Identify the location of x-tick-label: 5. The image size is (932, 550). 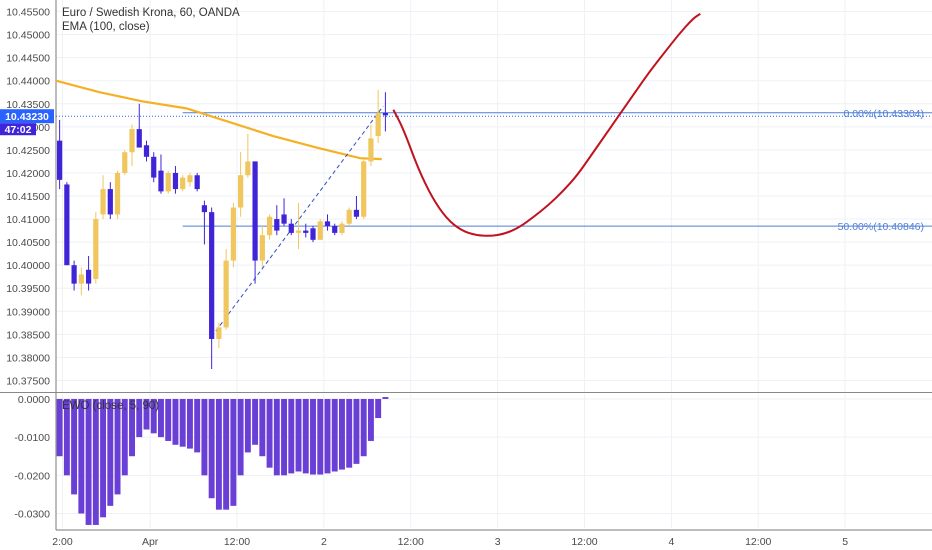
(845, 542).